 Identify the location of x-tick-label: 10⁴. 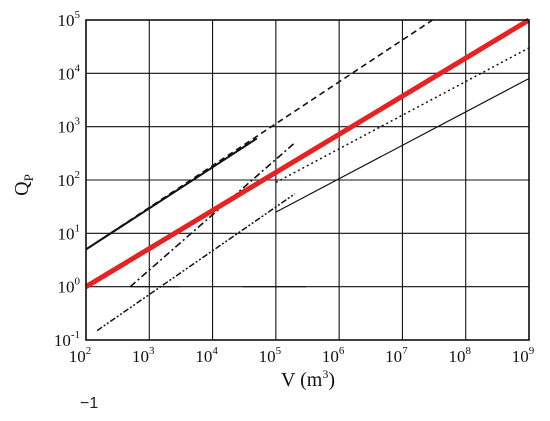
(206, 355).